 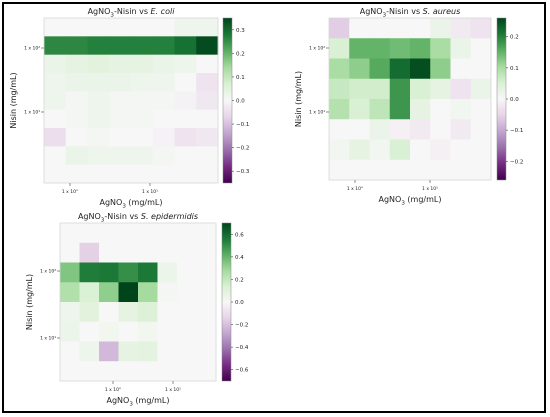 I want to click on colorbar, so click(x=501, y=99).